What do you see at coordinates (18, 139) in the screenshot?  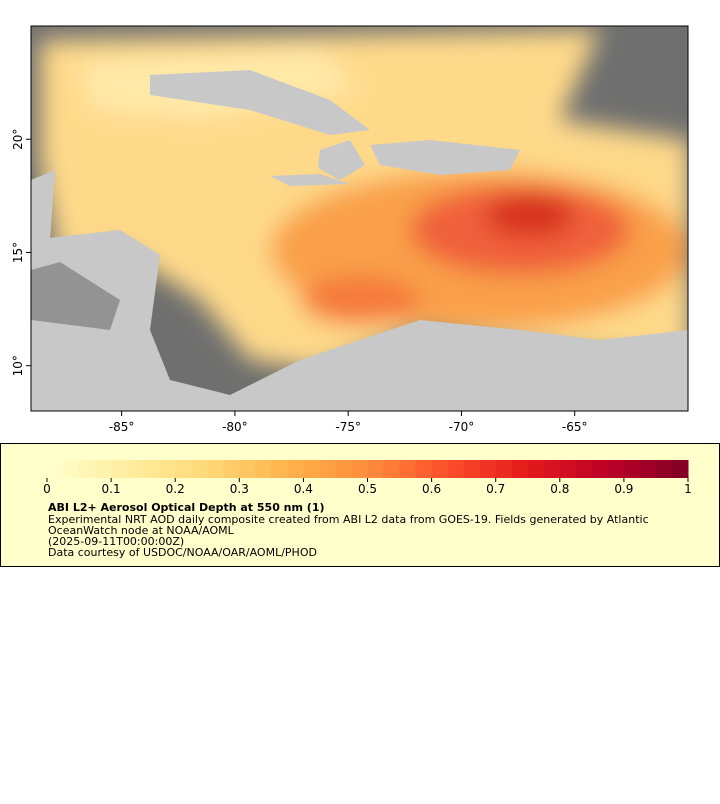 I see `y-tick-label: 20°` at bounding box center [18, 139].